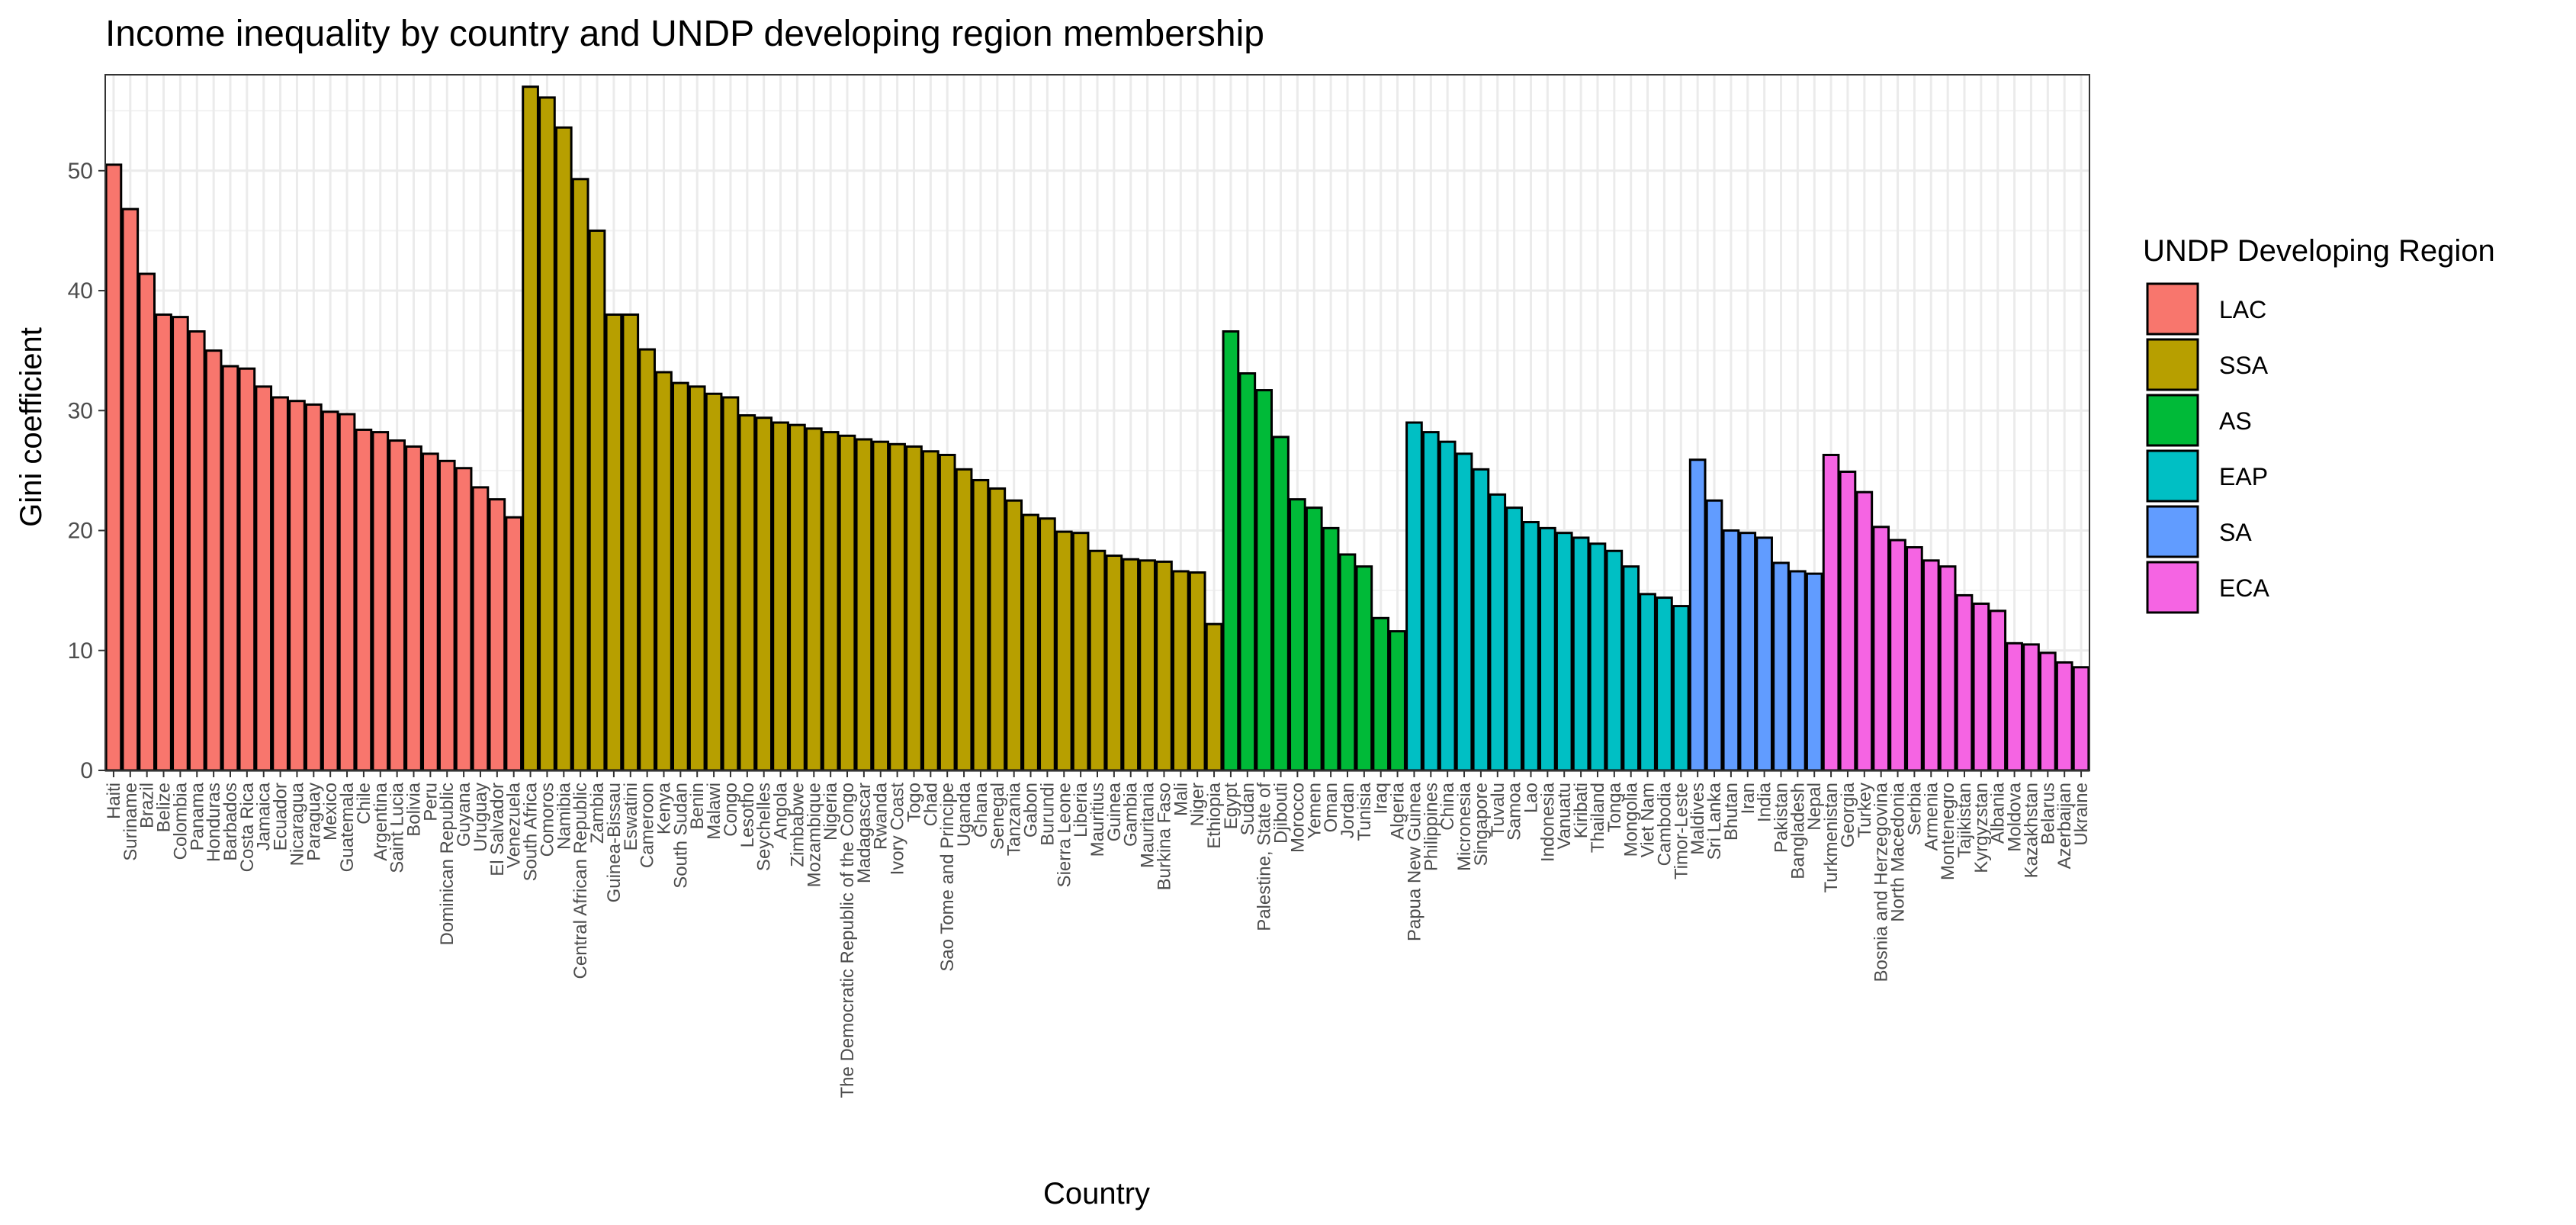  What do you see at coordinates (2031, 707) in the screenshot?
I see `bar-kazakhstan` at bounding box center [2031, 707].